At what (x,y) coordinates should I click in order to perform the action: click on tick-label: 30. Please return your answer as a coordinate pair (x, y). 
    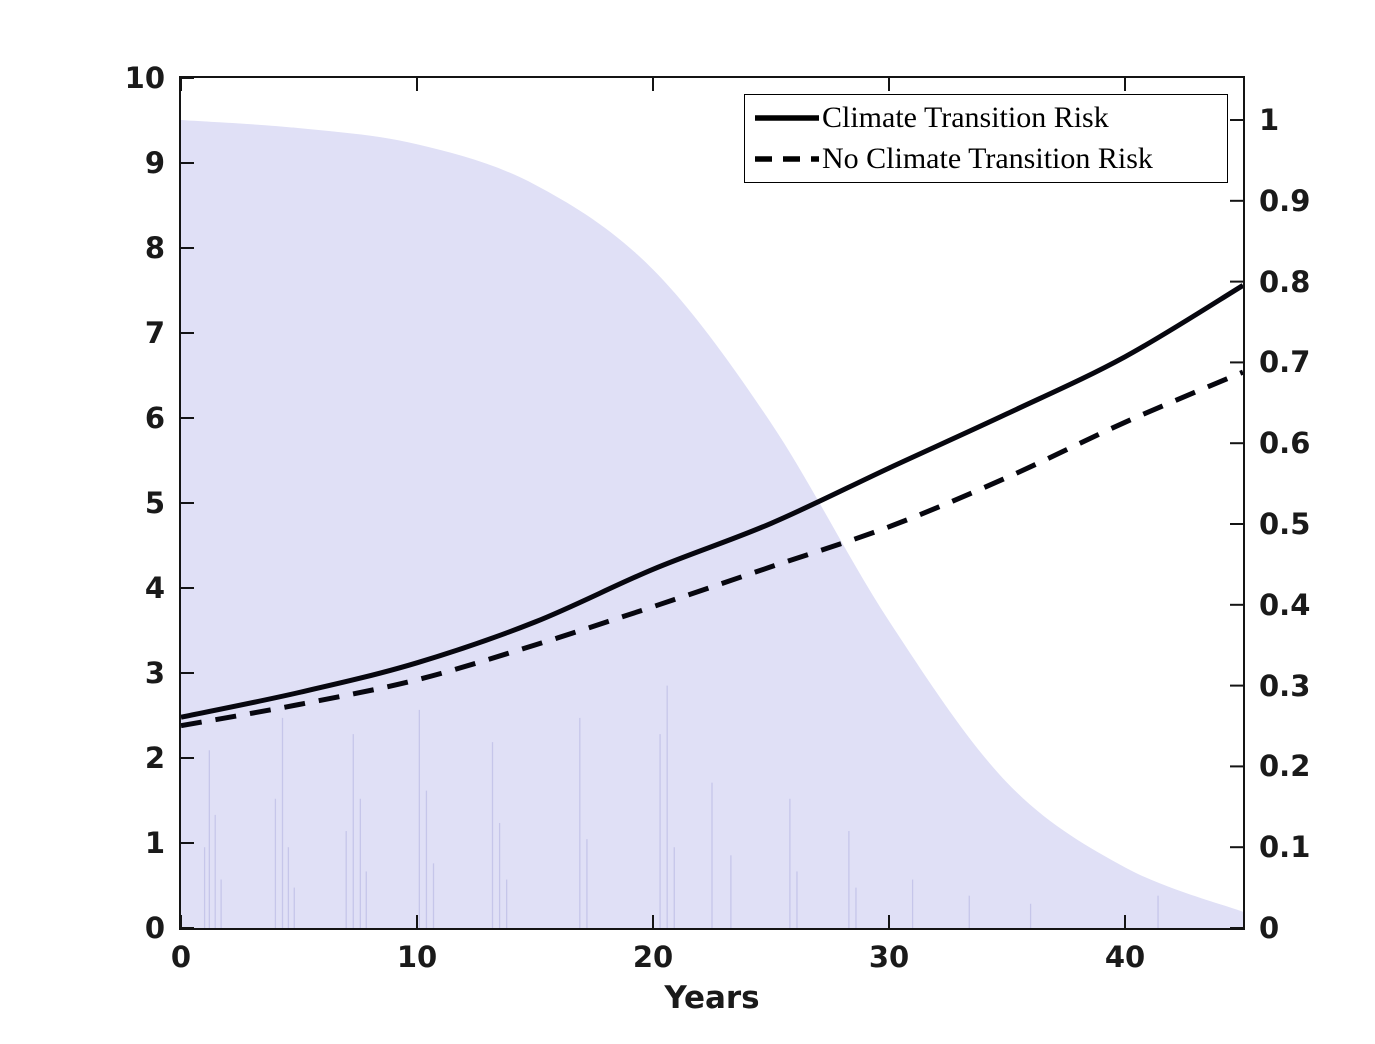
    Looking at the image, I should click on (889, 957).